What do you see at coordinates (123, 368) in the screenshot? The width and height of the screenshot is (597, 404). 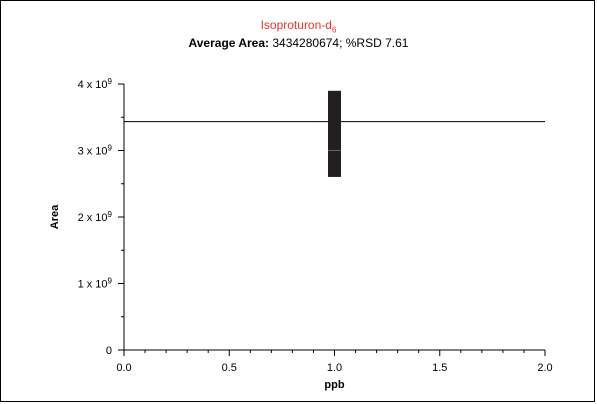 I see `x-tick-label: 0.0` at bounding box center [123, 368].